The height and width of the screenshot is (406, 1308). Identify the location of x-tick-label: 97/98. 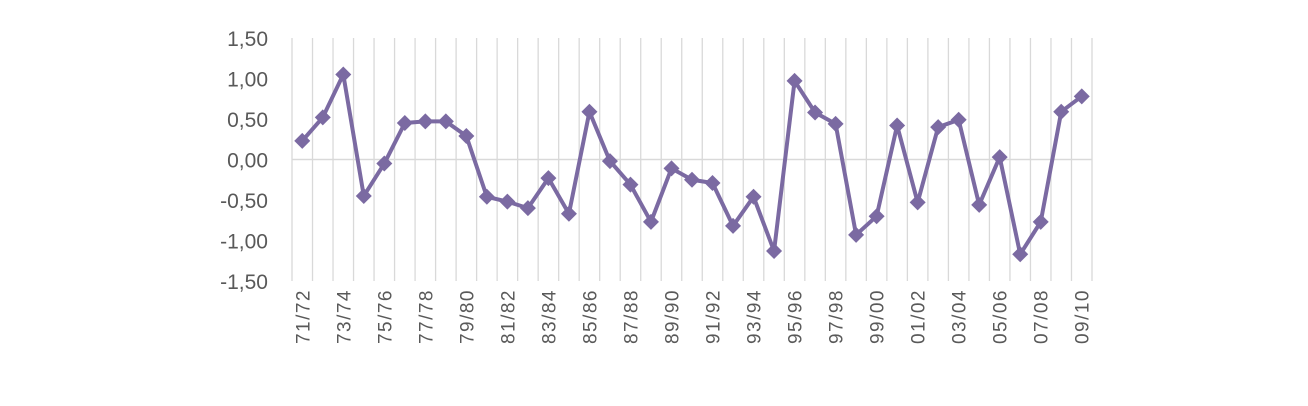
(837, 316).